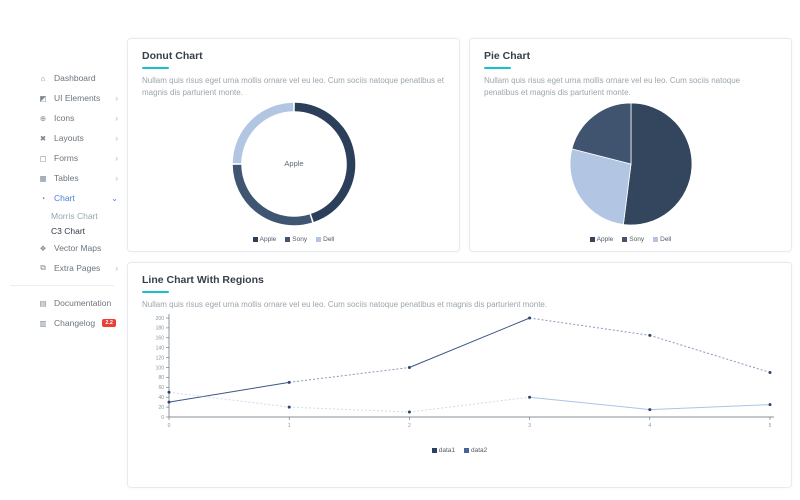  I want to click on sidebar-item-label: Extra Pages, so click(77, 268).